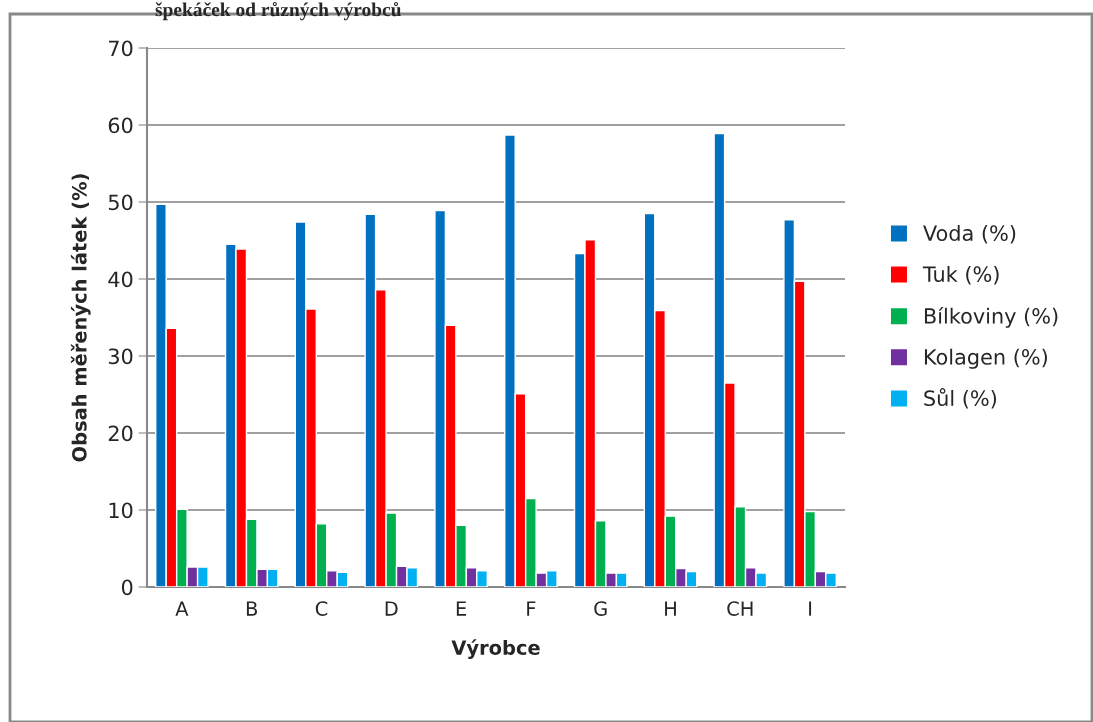 The width and height of the screenshot is (1093, 722). I want to click on x-tick-label: H, so click(670, 608).